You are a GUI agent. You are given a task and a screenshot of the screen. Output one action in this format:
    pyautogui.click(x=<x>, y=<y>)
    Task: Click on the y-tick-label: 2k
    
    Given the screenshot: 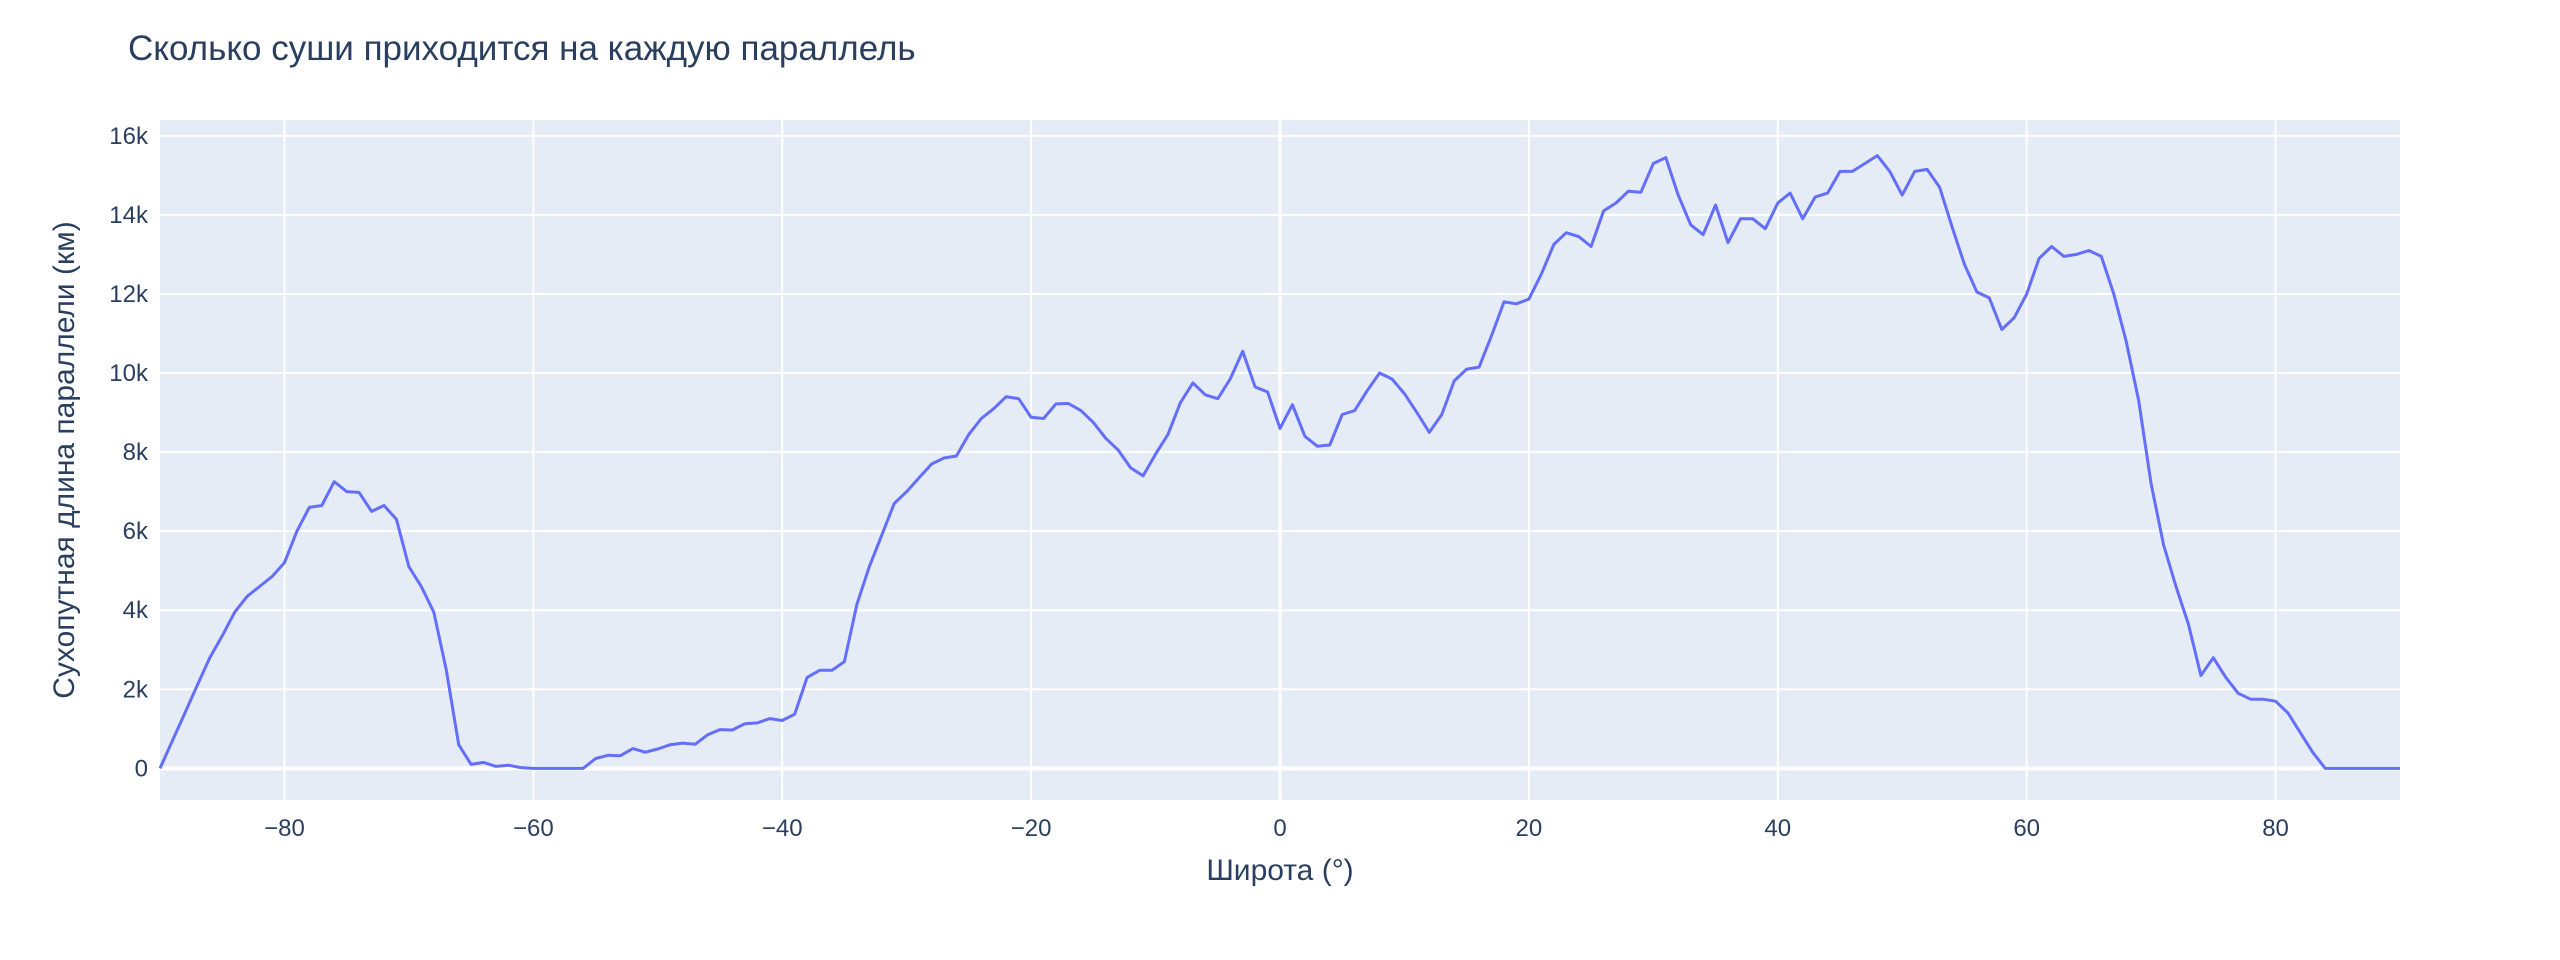 What is the action you would take?
    pyautogui.click(x=136, y=689)
    